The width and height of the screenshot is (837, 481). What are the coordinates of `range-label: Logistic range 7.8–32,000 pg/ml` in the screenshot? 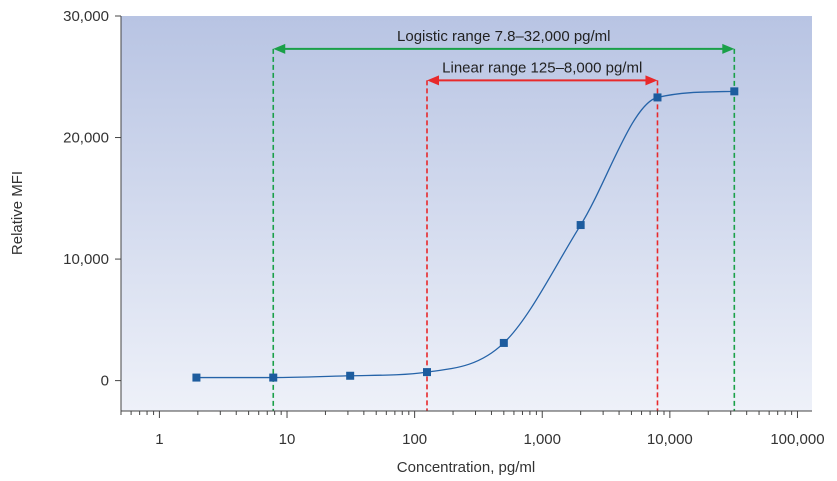 It's located at (503, 36).